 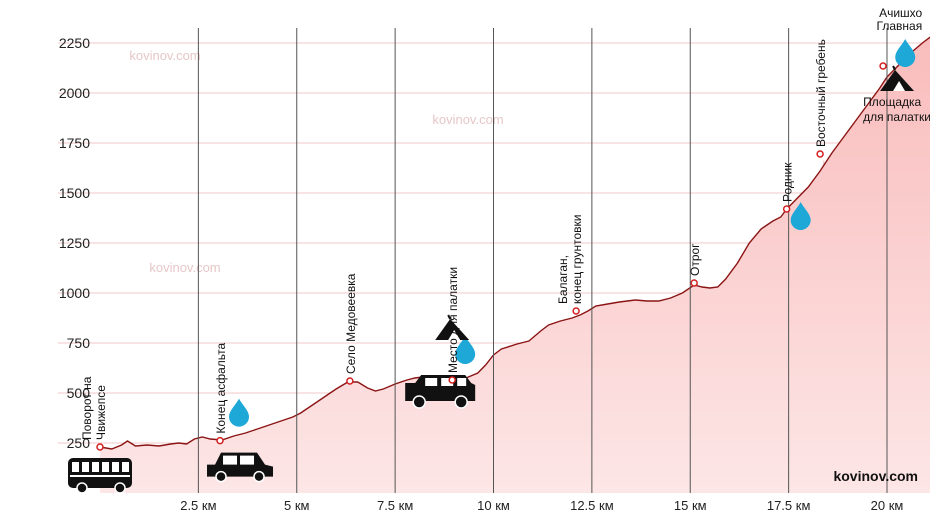 What do you see at coordinates (875, 476) in the screenshot?
I see `brand-label: kovinov.com` at bounding box center [875, 476].